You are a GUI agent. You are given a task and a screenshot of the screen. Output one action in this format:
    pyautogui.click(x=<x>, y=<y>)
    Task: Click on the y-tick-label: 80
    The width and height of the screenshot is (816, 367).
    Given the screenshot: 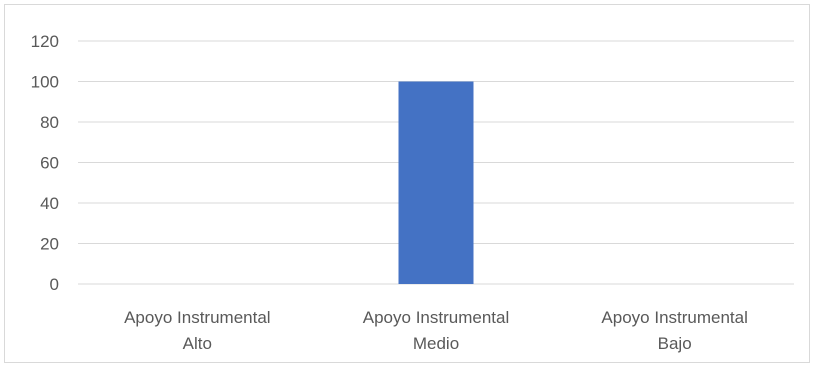 What is the action you would take?
    pyautogui.click(x=49, y=122)
    